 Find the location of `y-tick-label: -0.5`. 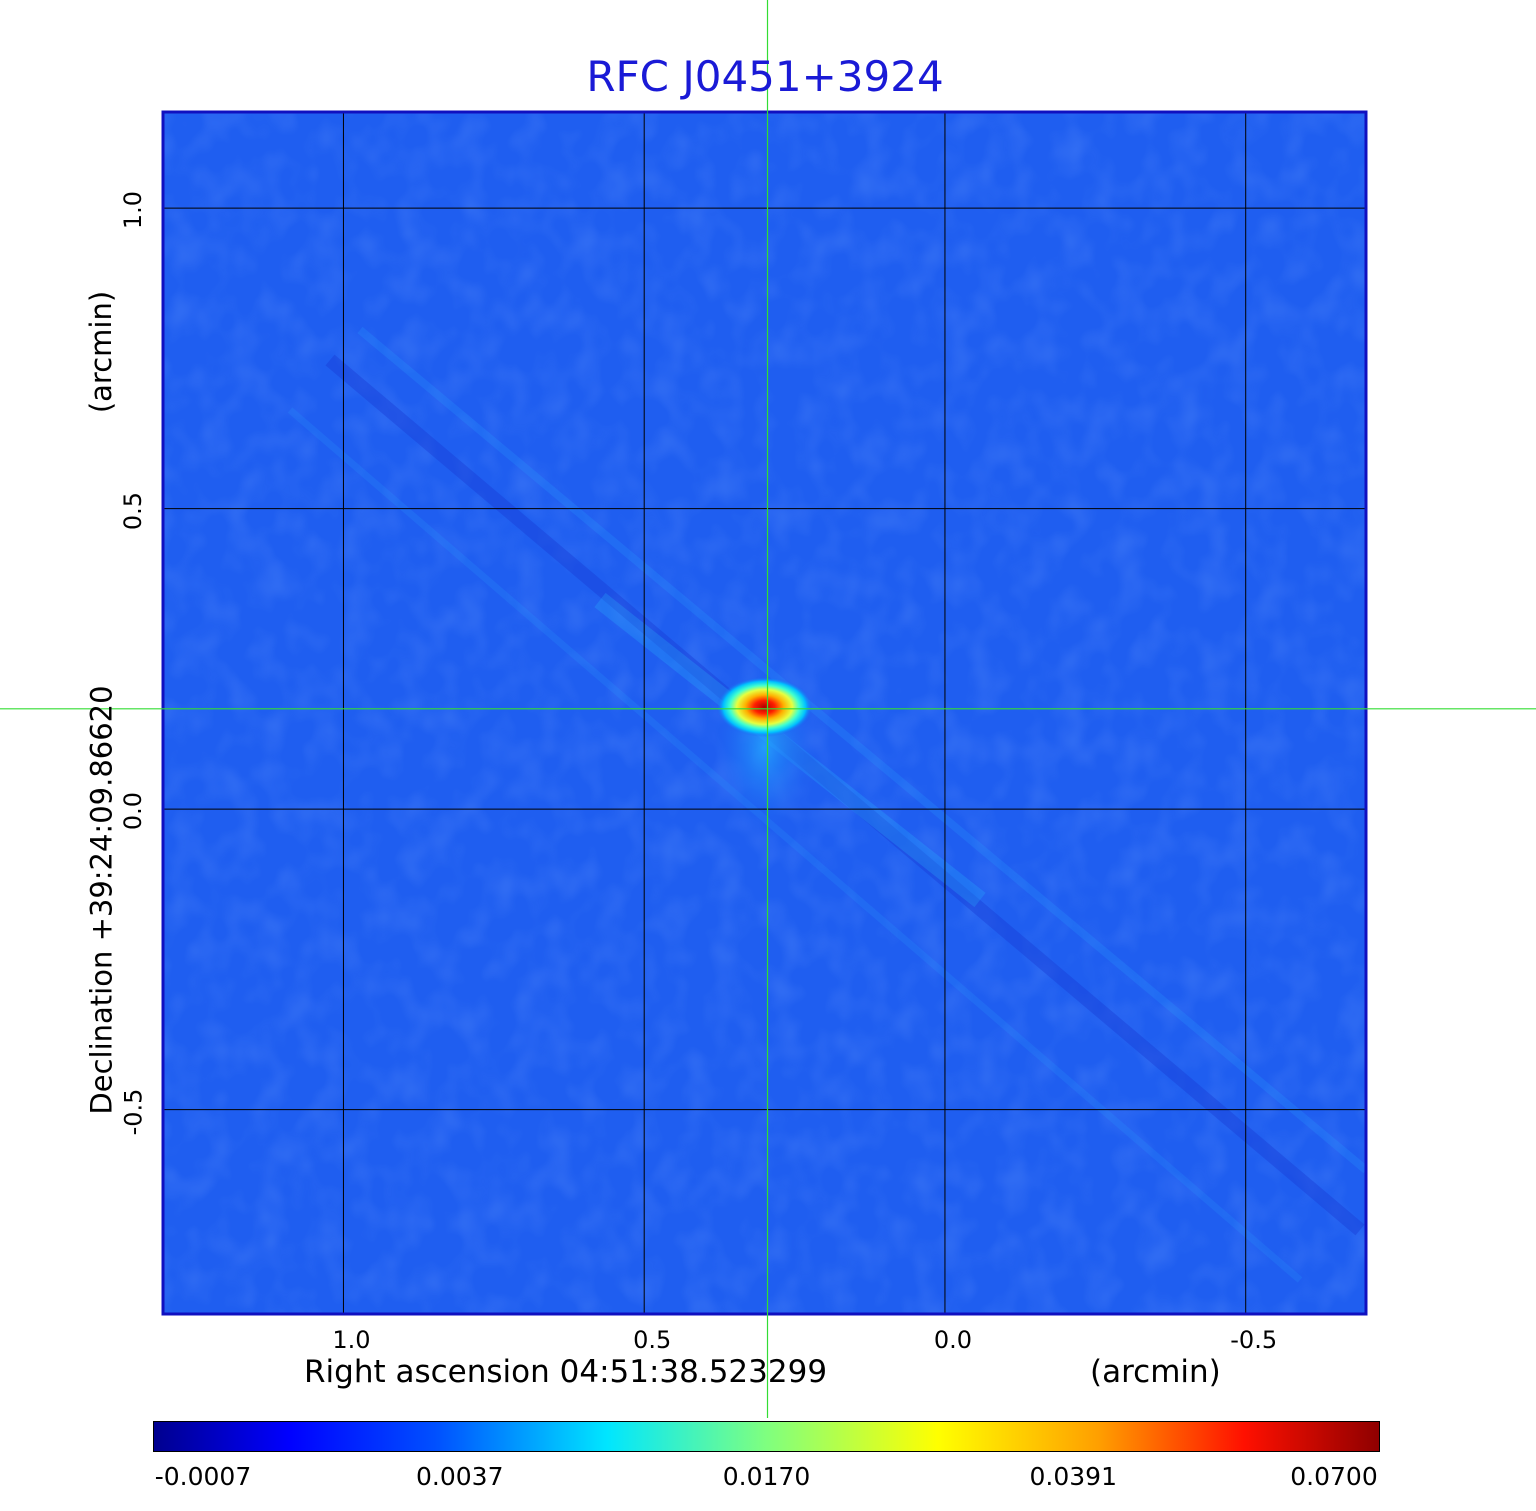

y-tick-label: -0.5 is located at coordinates (132, 1112).